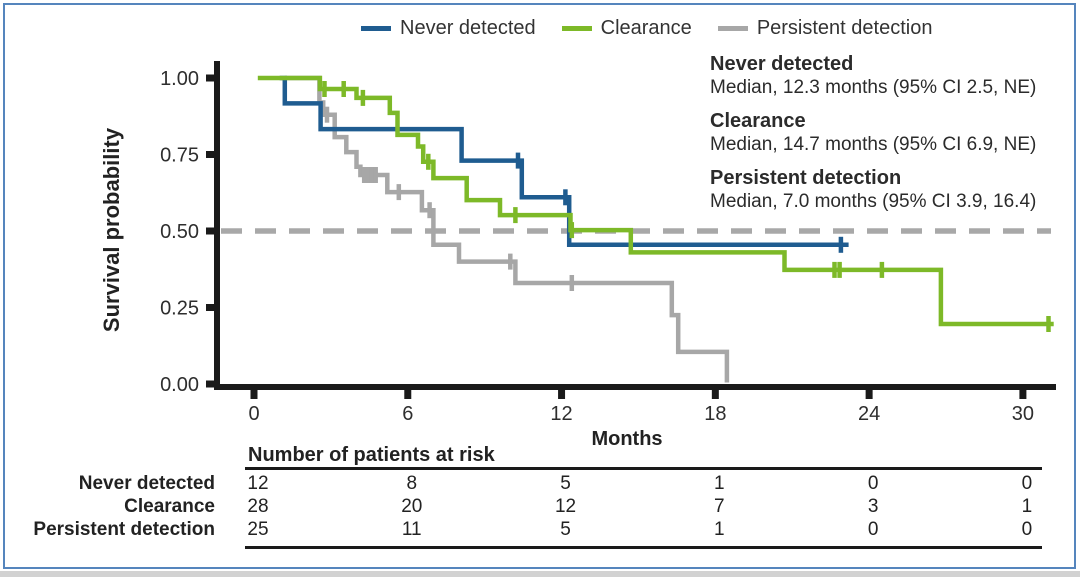  What do you see at coordinates (258, 506) in the screenshot?
I see `risk-value: 28` at bounding box center [258, 506].